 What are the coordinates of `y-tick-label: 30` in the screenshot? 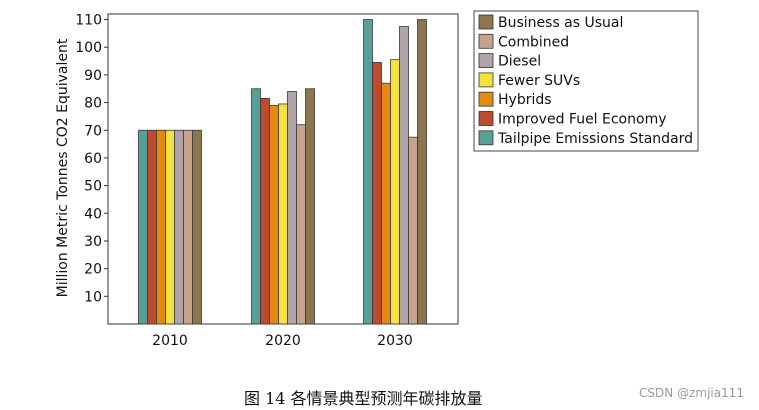 It's located at (93, 242).